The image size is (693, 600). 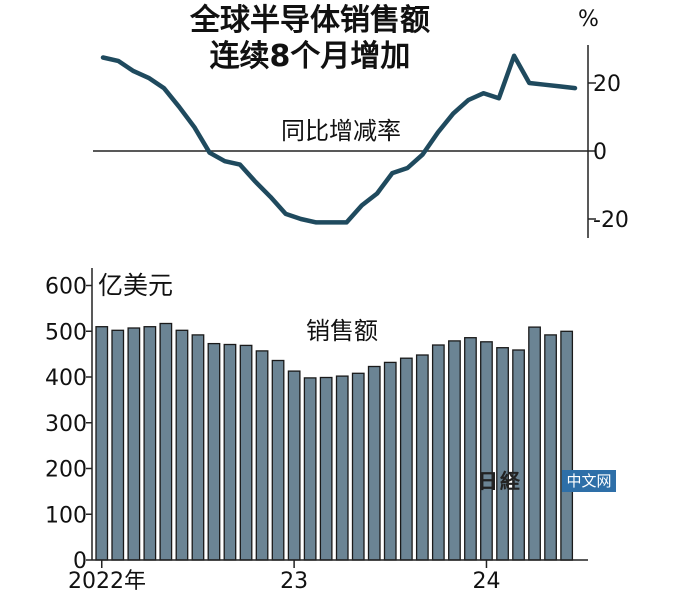 What do you see at coordinates (66, 424) in the screenshot?
I see `bar-y-tick-label: 300` at bounding box center [66, 424].